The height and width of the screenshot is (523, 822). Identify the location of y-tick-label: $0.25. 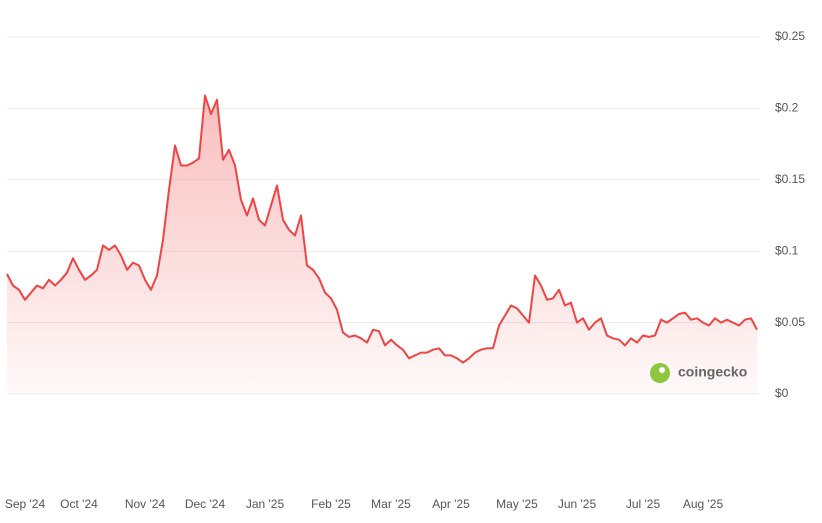
(790, 36).